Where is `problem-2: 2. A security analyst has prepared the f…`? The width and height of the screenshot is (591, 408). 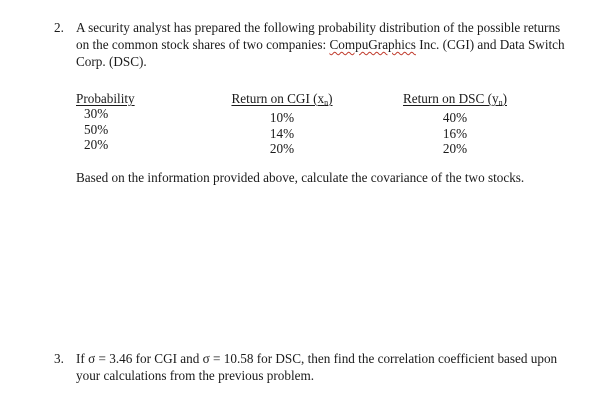
problem-2: 2. A security analyst has prepared the f… is located at coordinates (314, 44).